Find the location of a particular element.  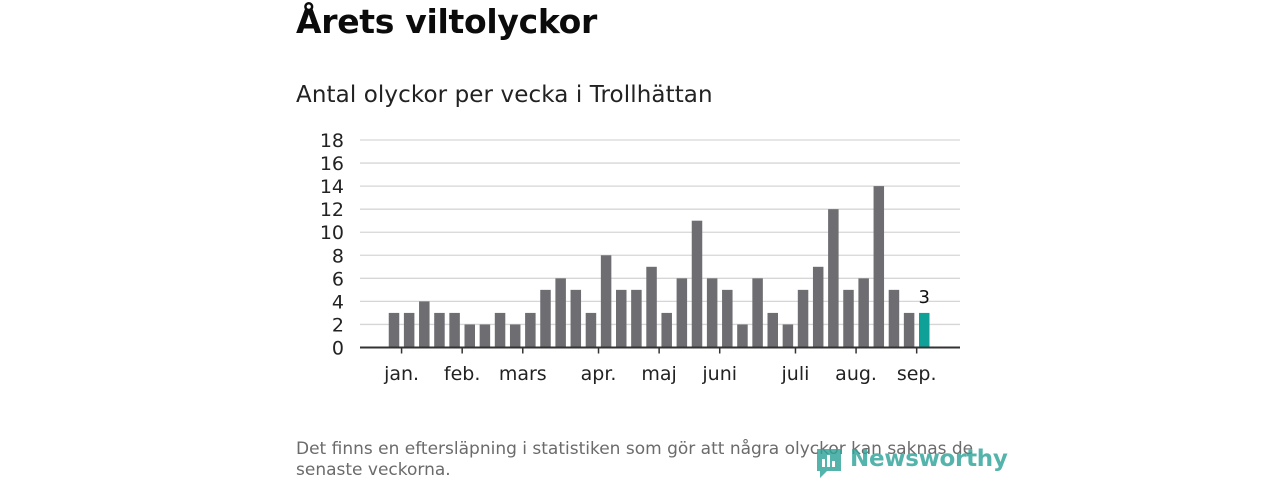

y-tick-label: 2 is located at coordinates (338, 325).